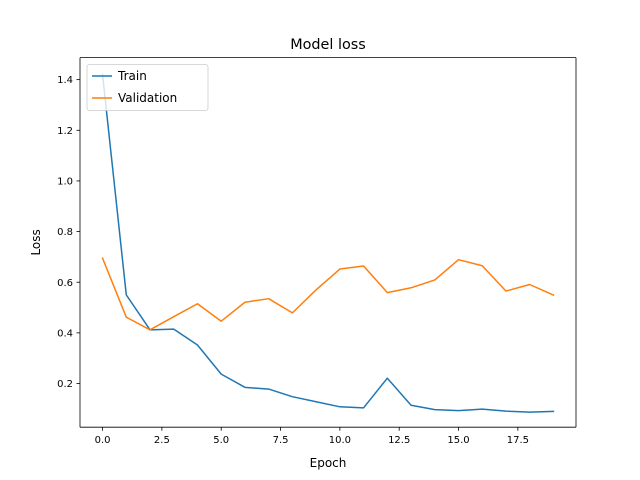 The image size is (640, 480). What do you see at coordinates (328, 45) in the screenshot?
I see `chart-title: Model loss` at bounding box center [328, 45].